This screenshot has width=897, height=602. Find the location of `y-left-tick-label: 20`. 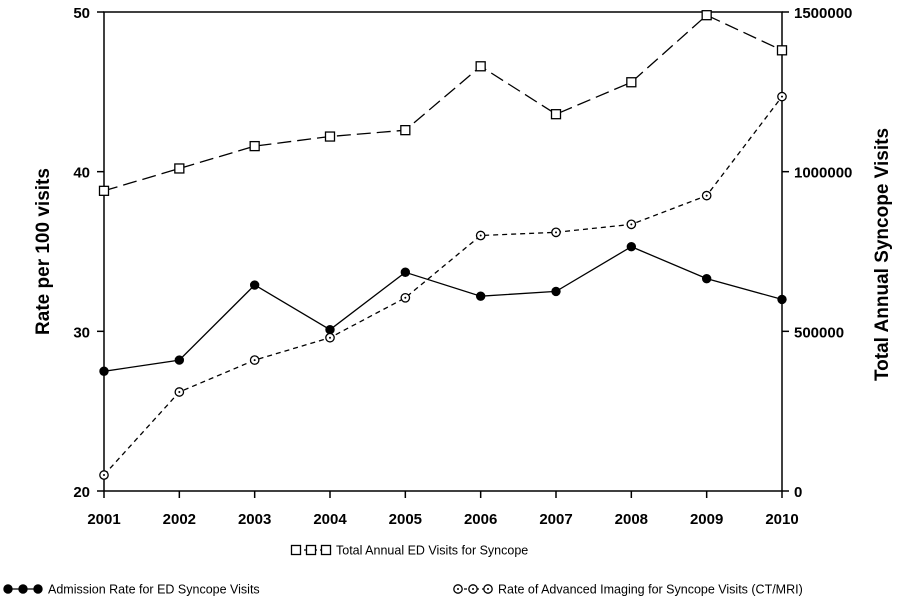

y-left-tick-label: 20 is located at coordinates (81, 492).